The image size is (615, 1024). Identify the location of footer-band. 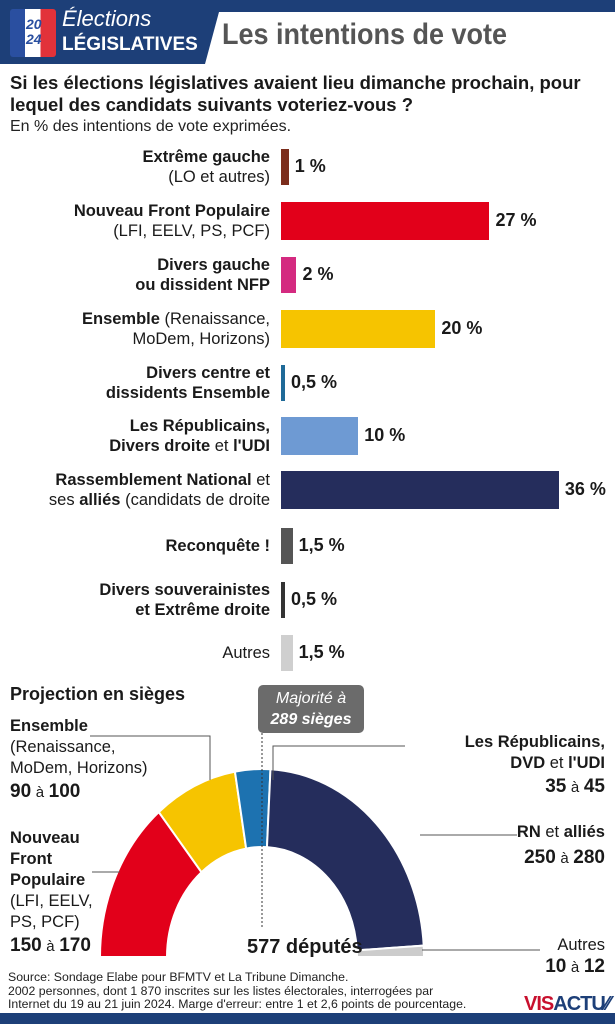
(307, 1018).